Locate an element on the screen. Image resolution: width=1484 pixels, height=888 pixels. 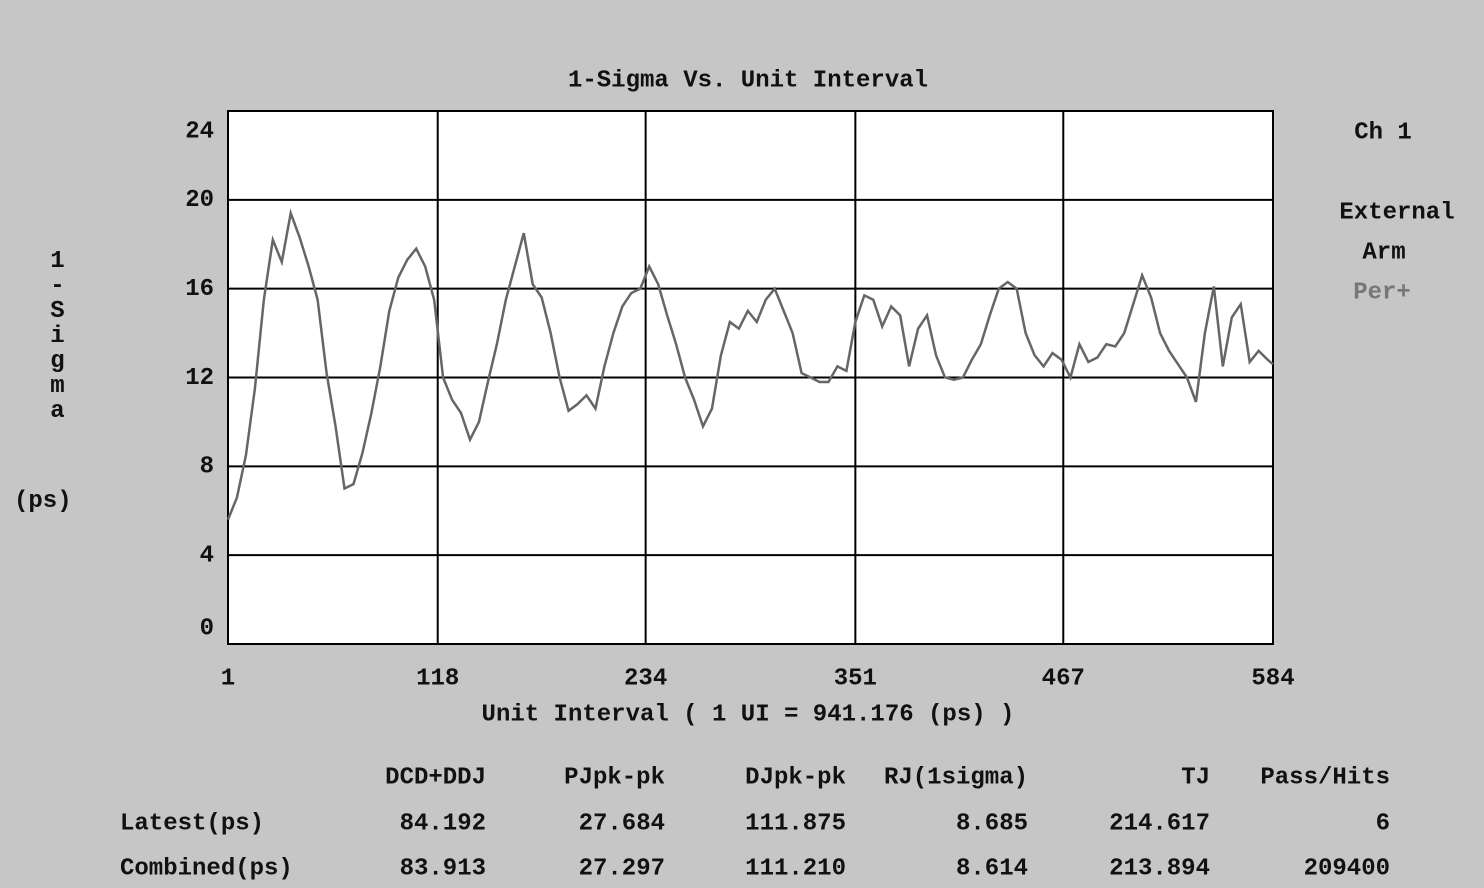
y-tick-label: 20 is located at coordinates (199, 200).